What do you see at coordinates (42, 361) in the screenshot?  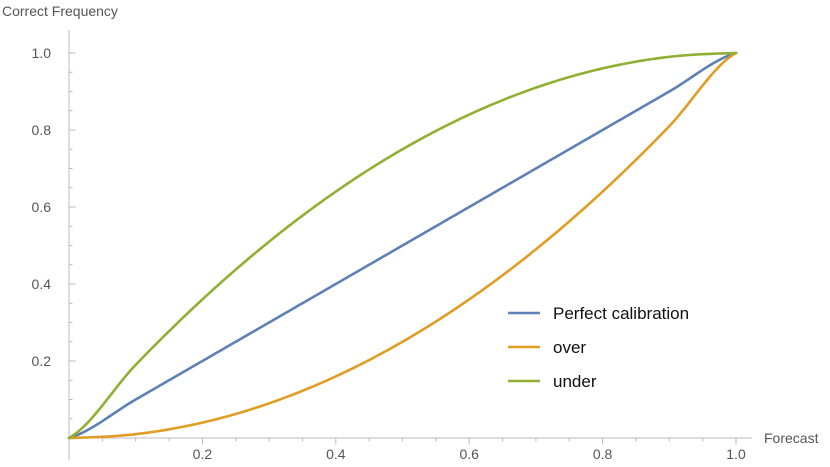 I see `y-tick-label: 0.2` at bounding box center [42, 361].